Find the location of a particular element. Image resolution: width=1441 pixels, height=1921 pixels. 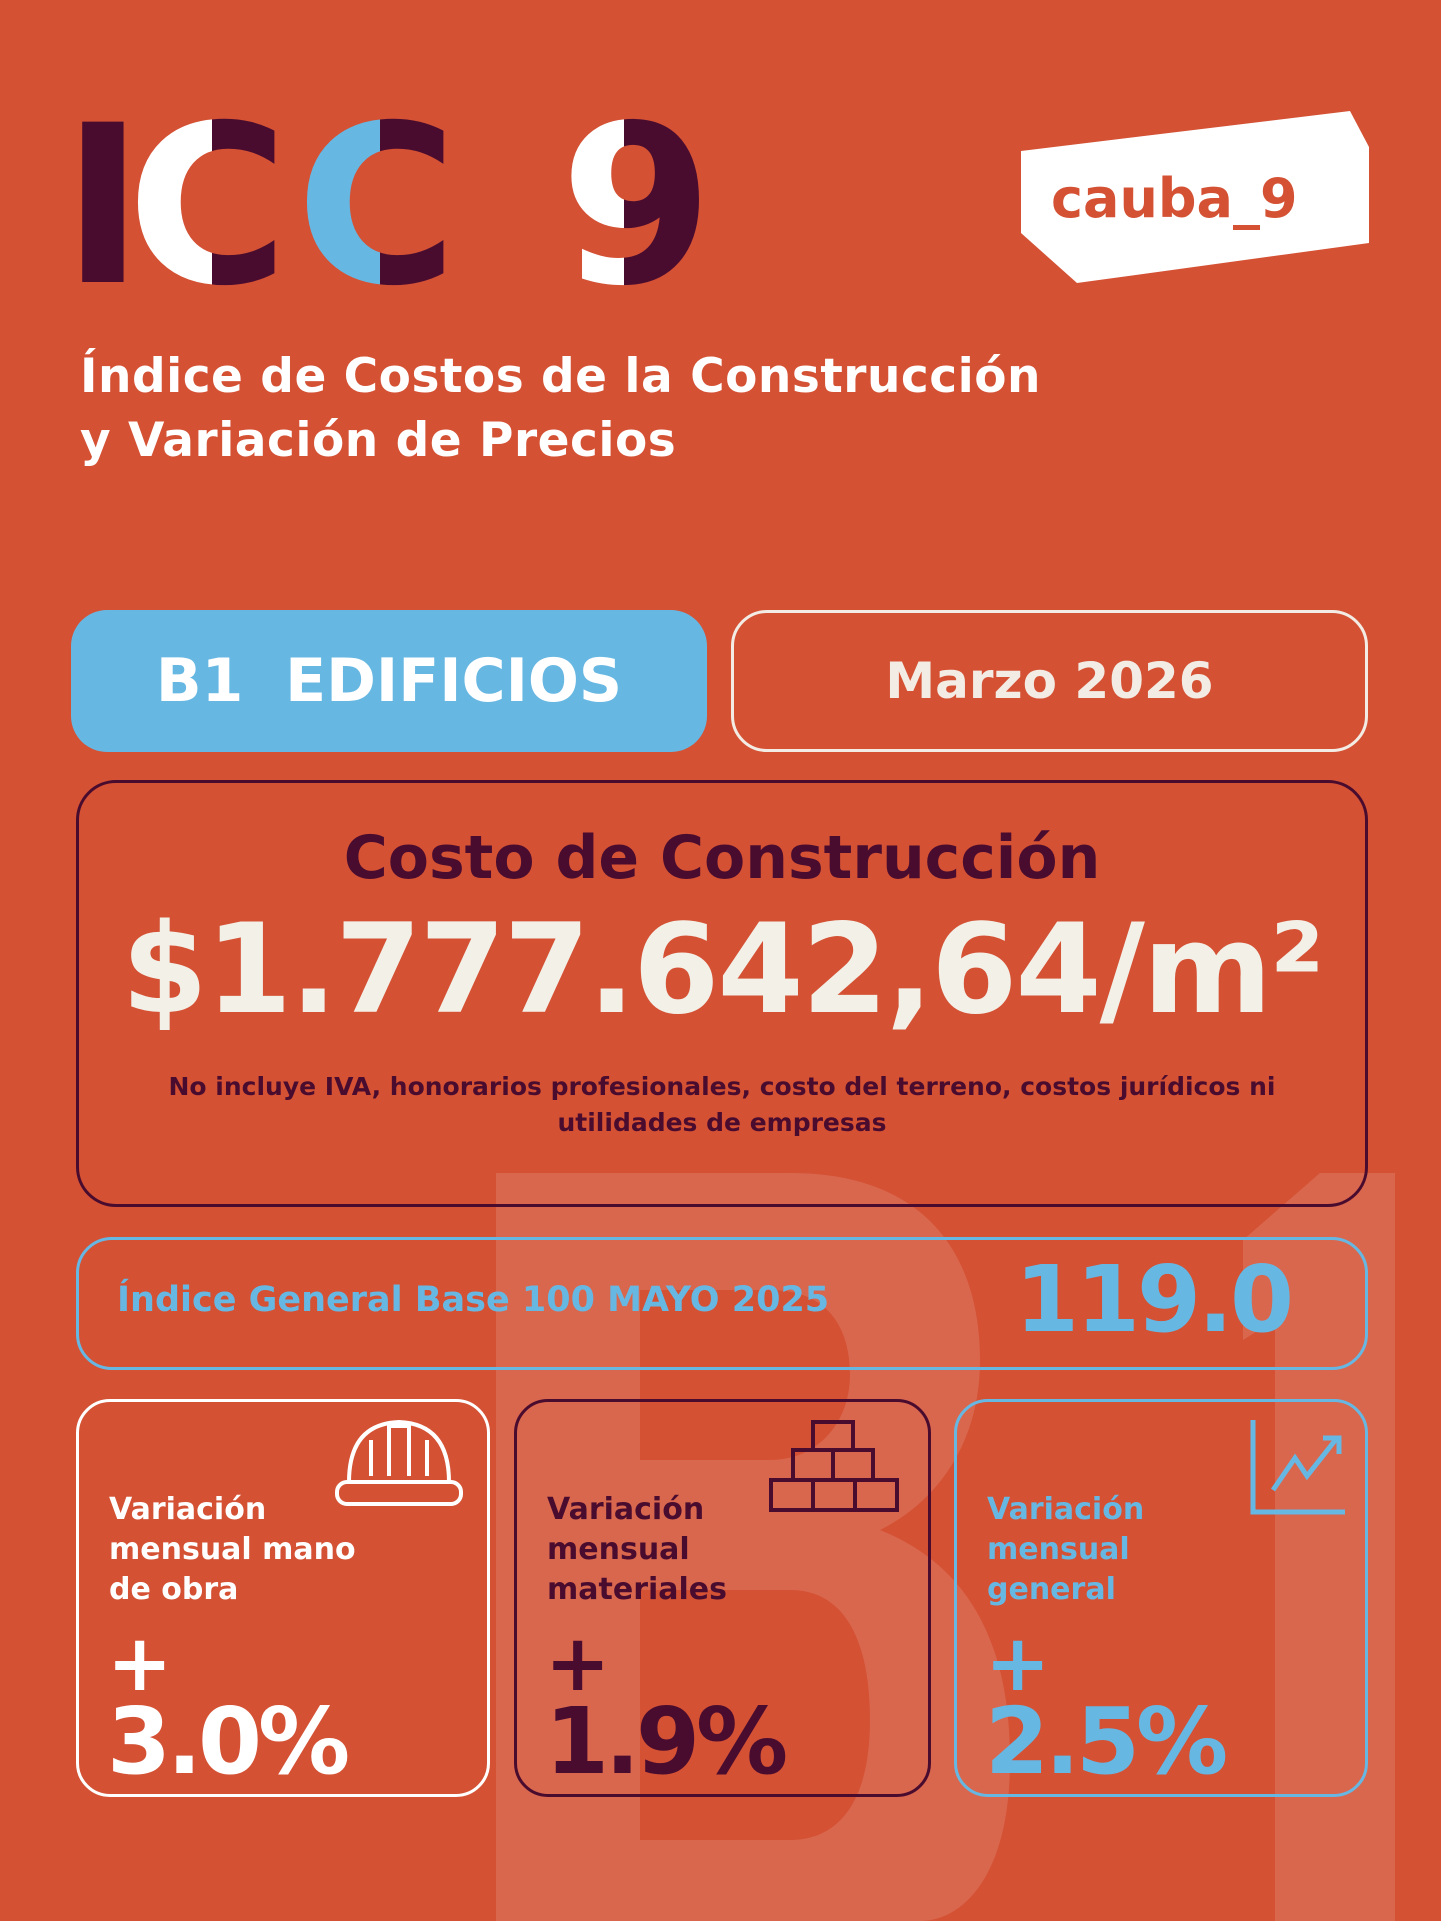

bricks-icon is located at coordinates (834, 1466).